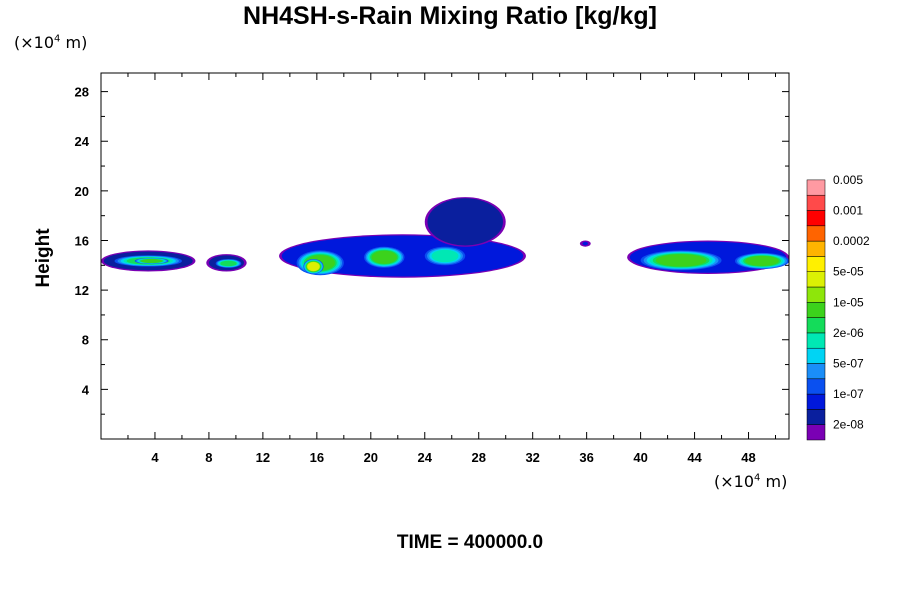  I want to click on colorbar-label: 1e-05, so click(848, 302).